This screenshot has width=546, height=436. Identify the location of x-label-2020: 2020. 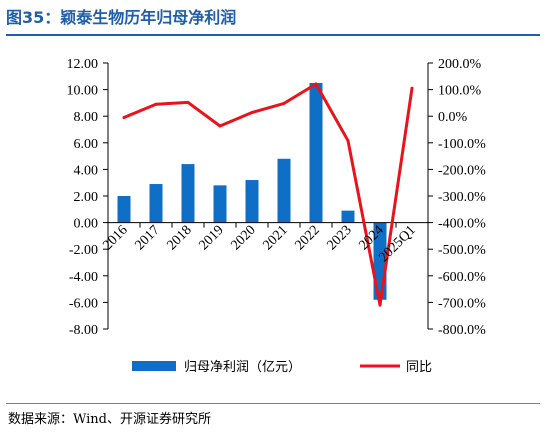
(243, 238).